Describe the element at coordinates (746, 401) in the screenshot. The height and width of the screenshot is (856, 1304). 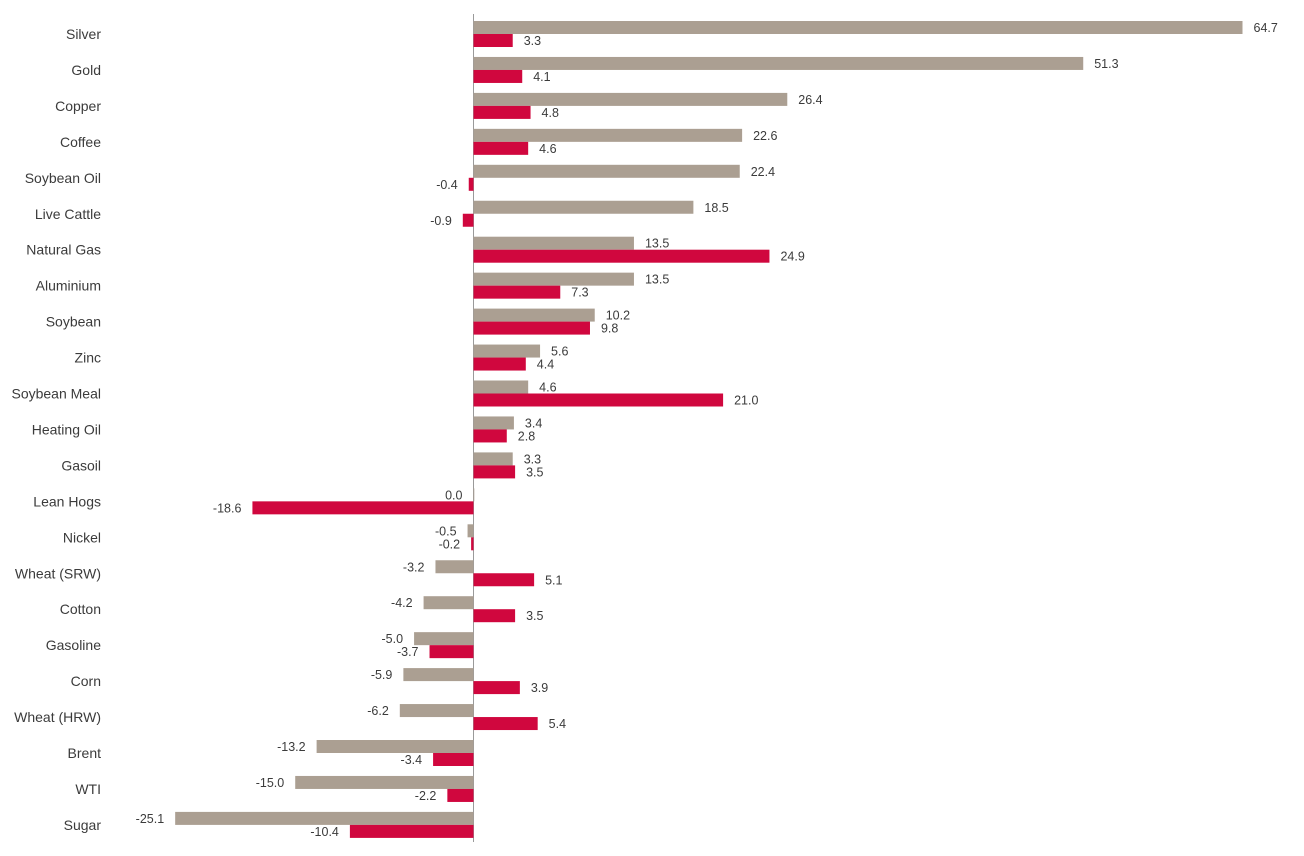
I see `value-label-soybean-meal-series-2: 21.0` at that location.